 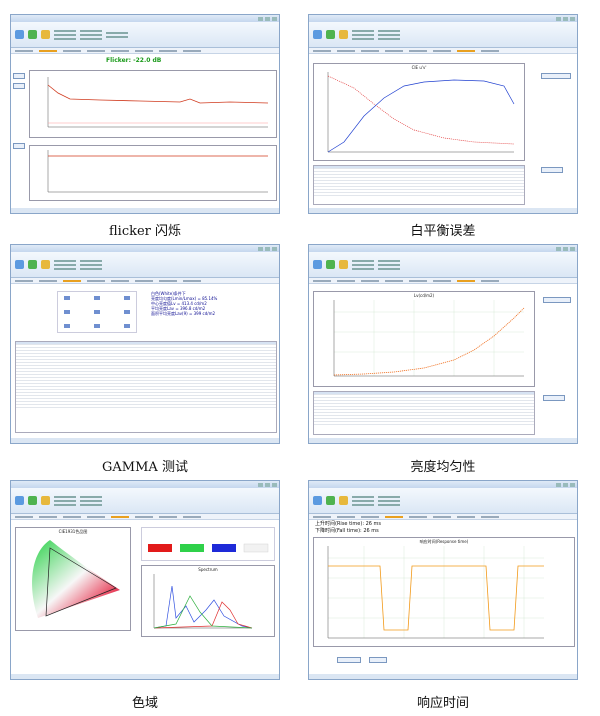 What do you see at coordinates (183, 313) in the screenshot?
I see `result-line: 面积平均亮度Lav(9) = 399 cd/m2` at bounding box center [183, 313].